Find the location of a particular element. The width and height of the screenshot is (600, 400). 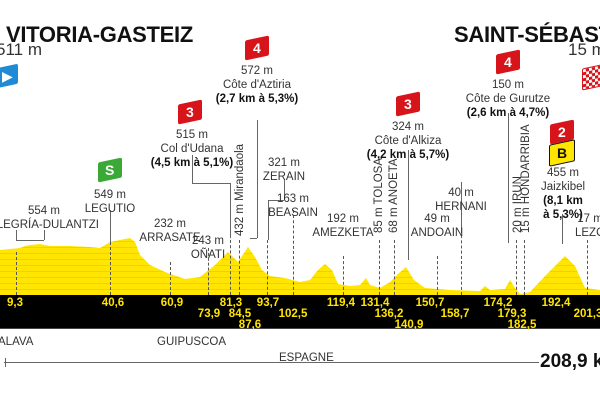

km-band-border is located at coordinates (300, 328).